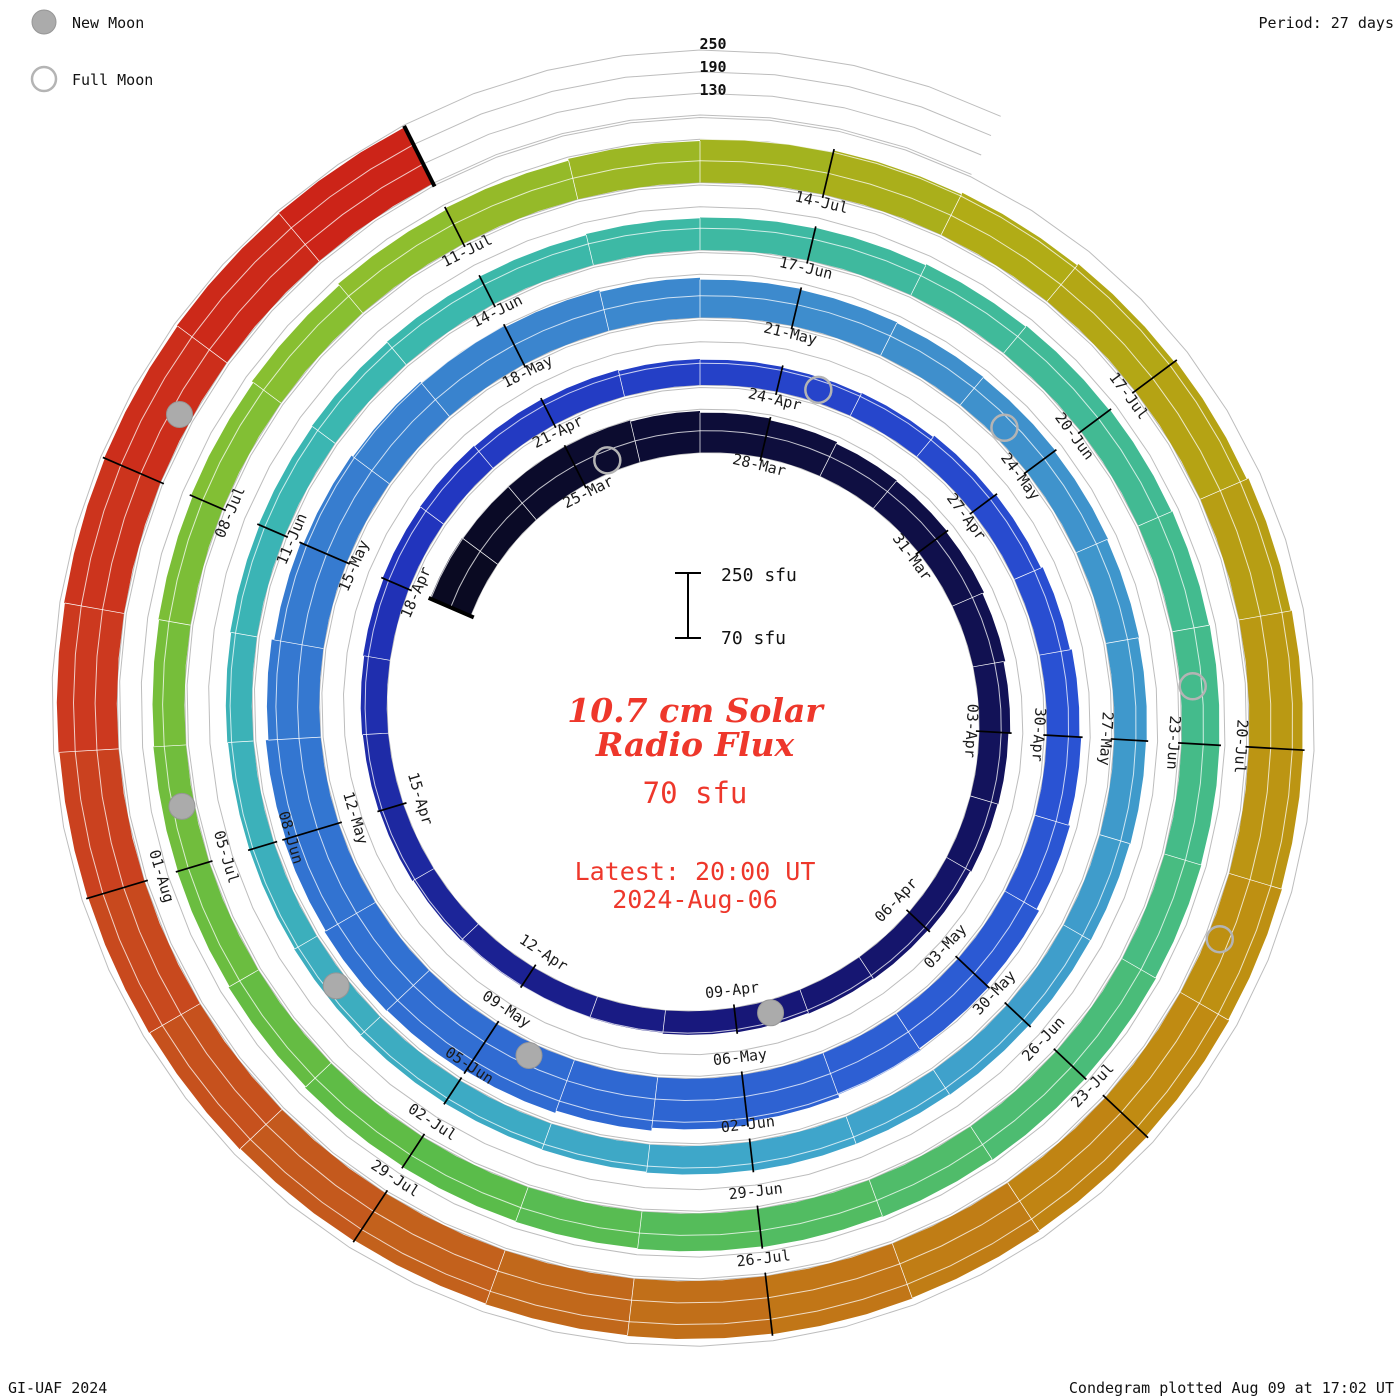  Describe the element at coordinates (971, 730) in the screenshot. I see `date-label: 03-Apr` at that location.